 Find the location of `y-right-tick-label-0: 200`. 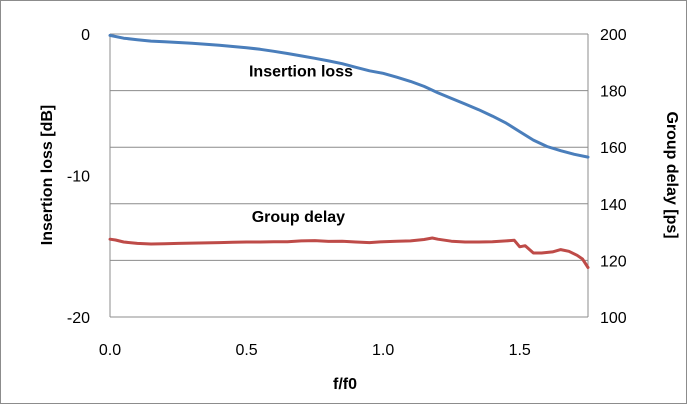

y-right-tick-label-0: 200 is located at coordinates (613, 35).